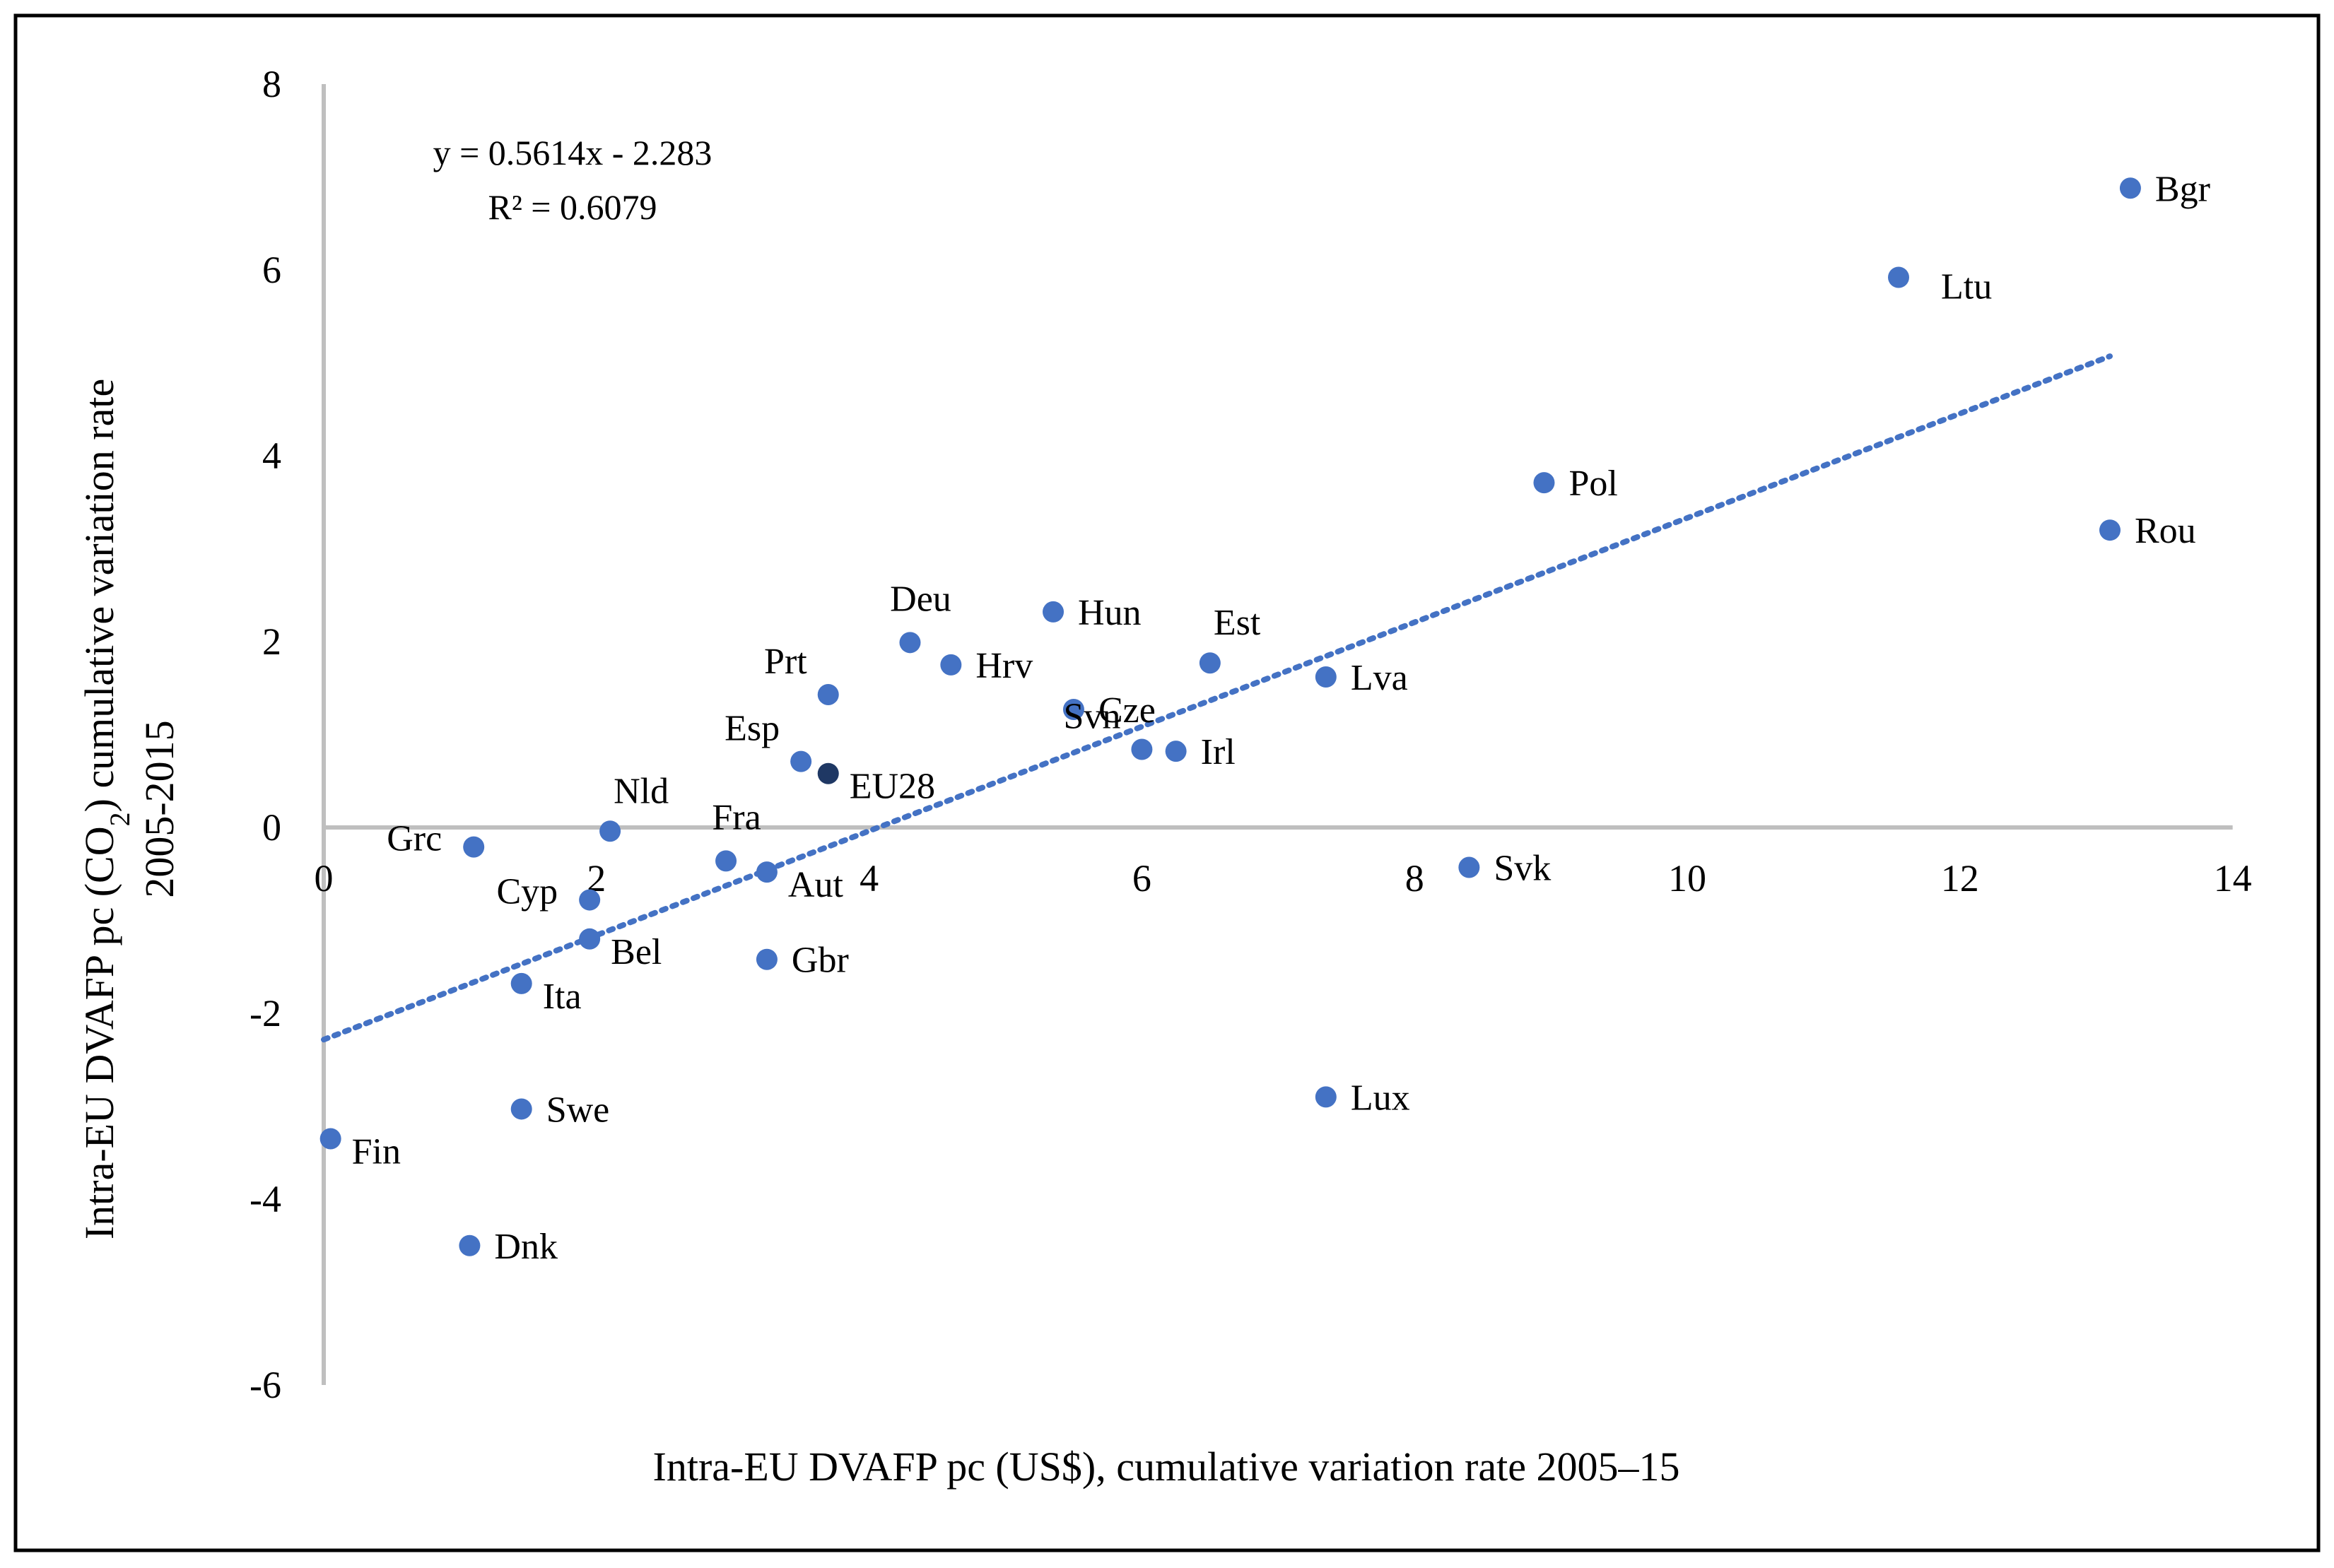 The image size is (2334, 1568). Describe the element at coordinates (1142, 879) in the screenshot. I see `x-tick-label: 6` at that location.